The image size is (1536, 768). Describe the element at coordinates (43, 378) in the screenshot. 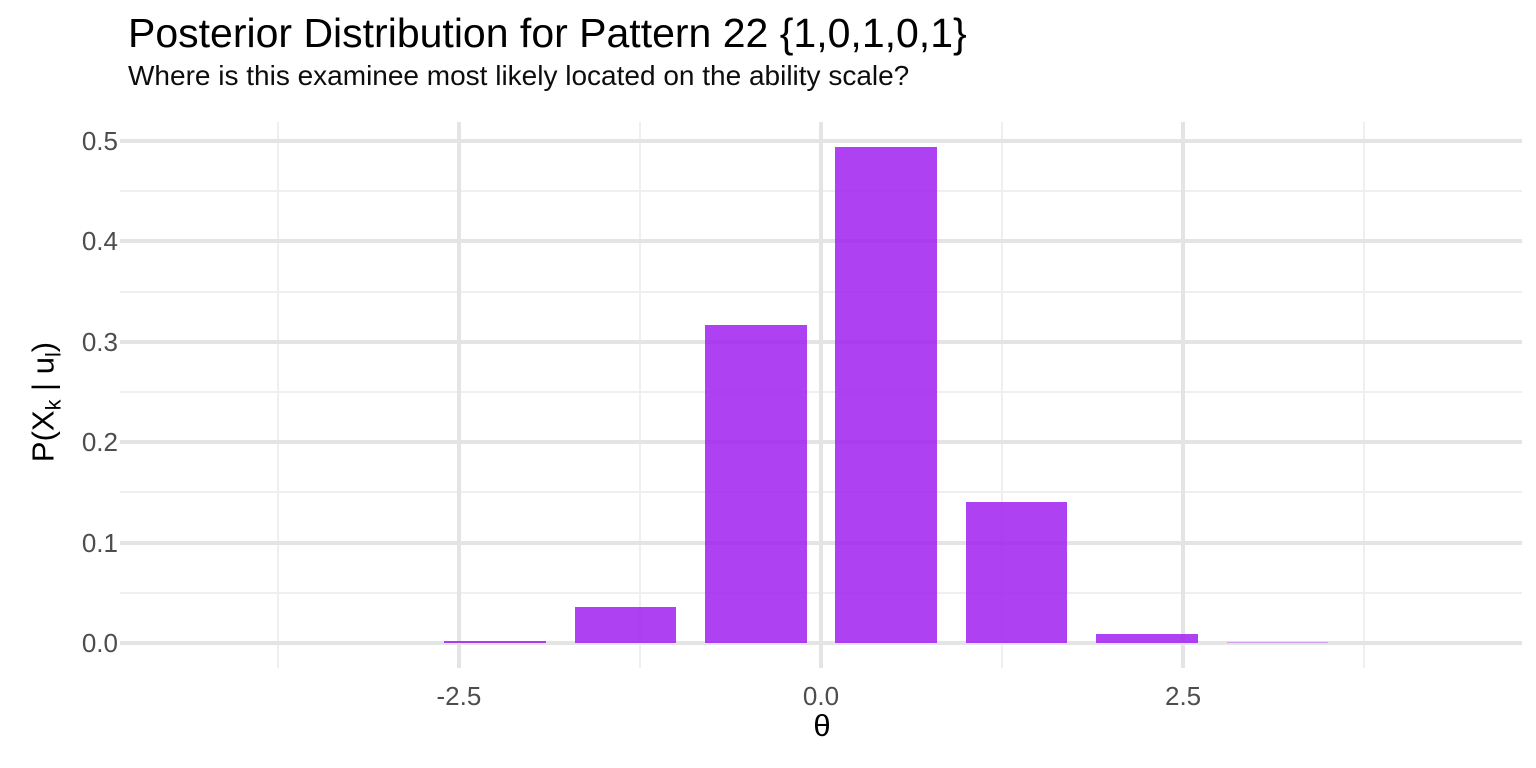

I see `y-axis-title-text: | u` at that location.